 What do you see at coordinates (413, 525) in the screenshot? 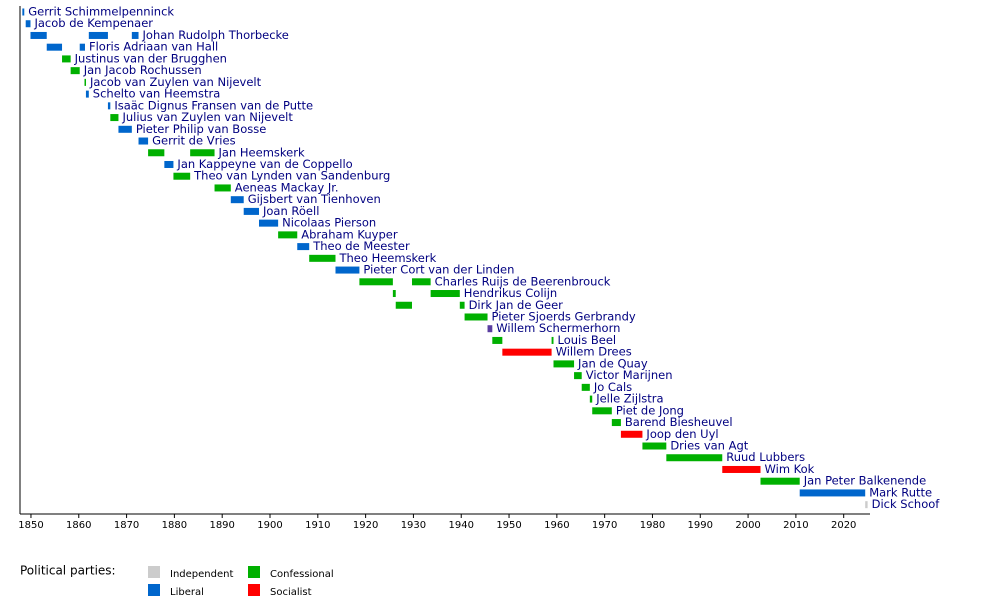
I see `x-tick-label: 1930` at bounding box center [413, 525].